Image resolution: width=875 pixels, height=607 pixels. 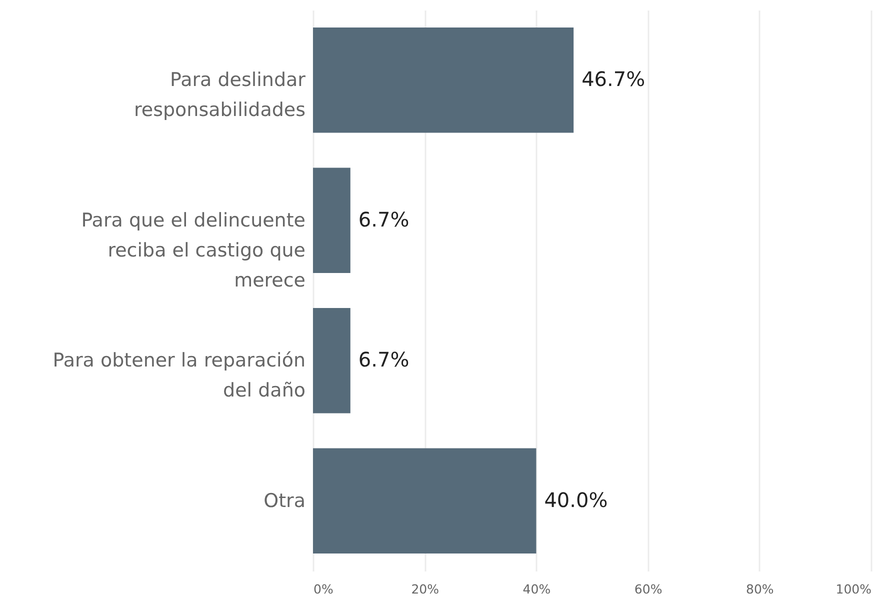 What do you see at coordinates (648, 589) in the screenshot?
I see `x-tick-label: 60%` at bounding box center [648, 589].